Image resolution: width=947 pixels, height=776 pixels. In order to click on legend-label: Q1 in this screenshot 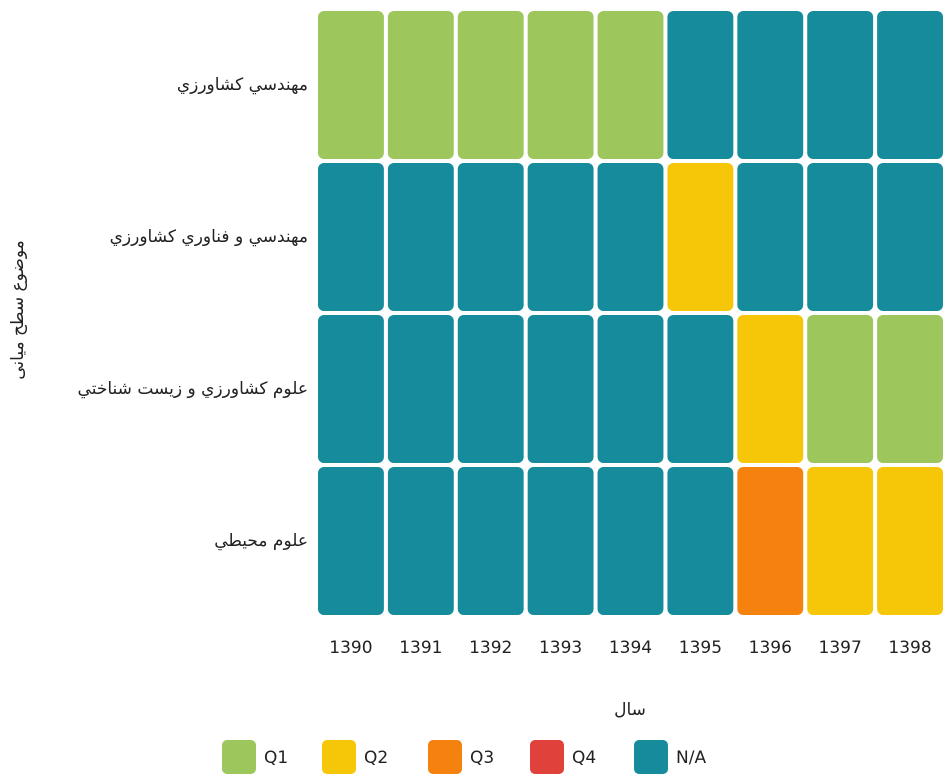, I will do `click(276, 758)`.